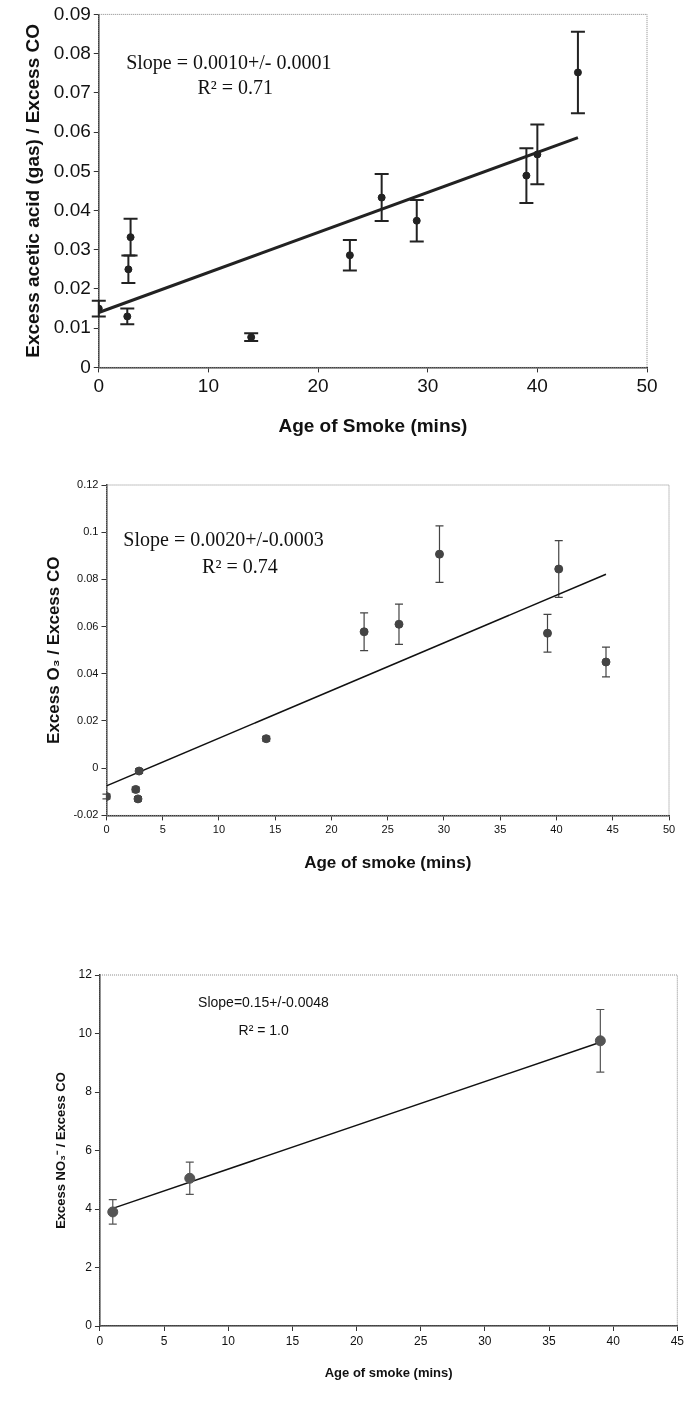 This screenshot has width=687, height=1407. Describe the element at coordinates (263, 1030) in the screenshot. I see `annotation: R² = 1.0` at that location.